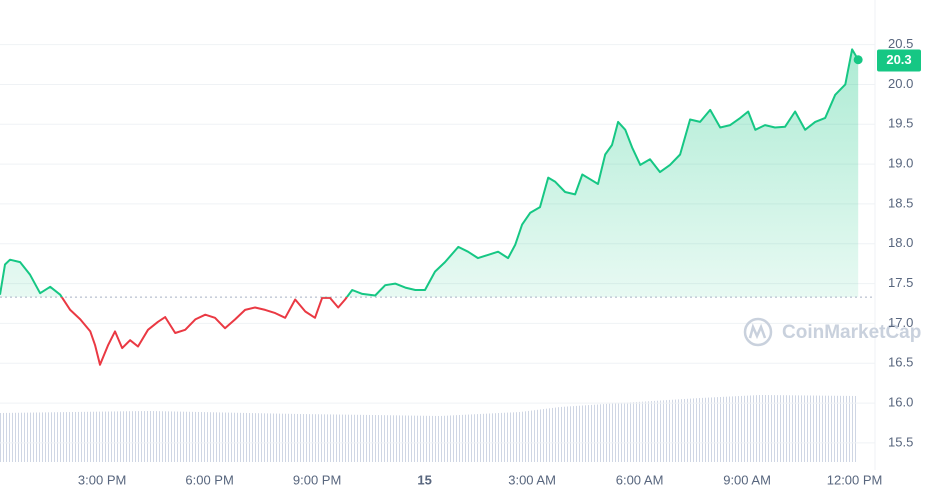  Describe the element at coordinates (900, 402) in the screenshot. I see `y-tick-label: 16.0` at that location.